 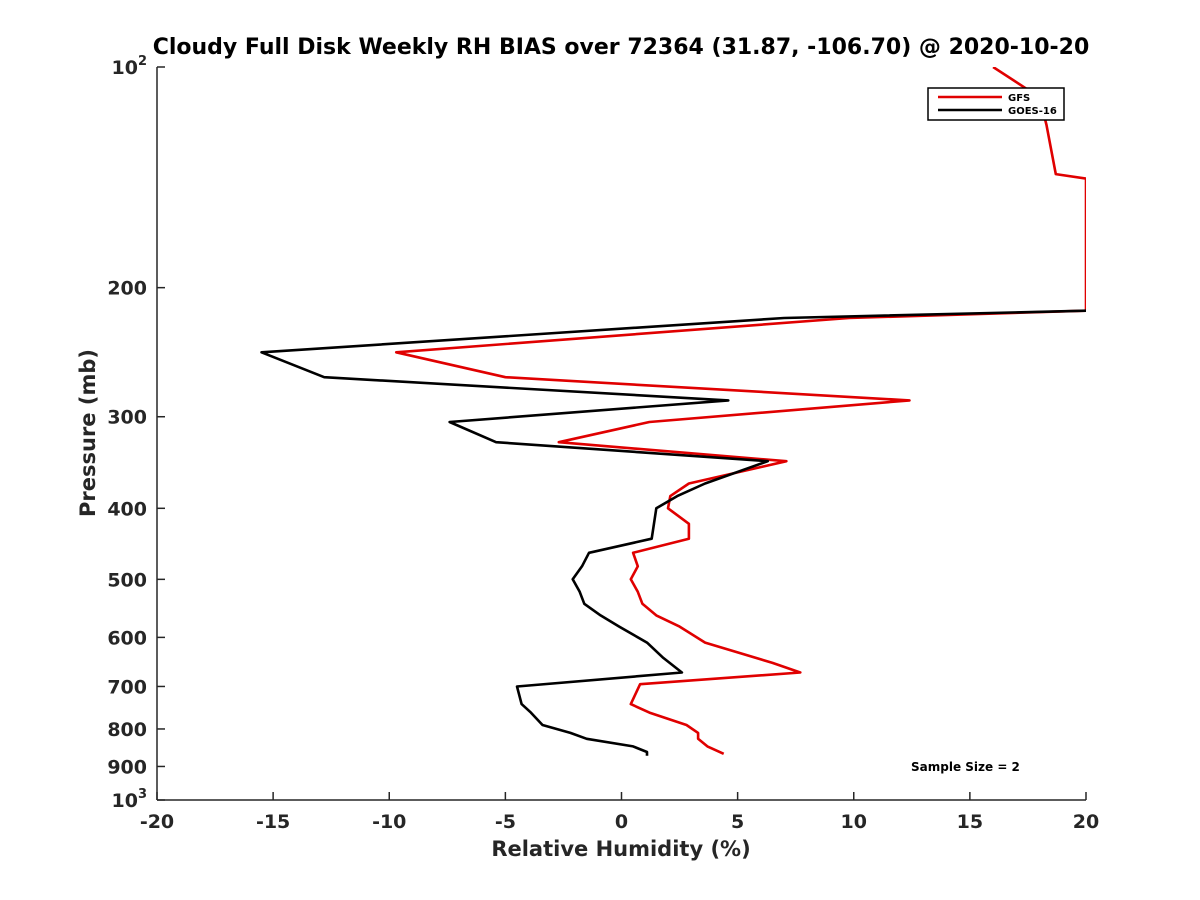 I want to click on legend-box, so click(x=996, y=104).